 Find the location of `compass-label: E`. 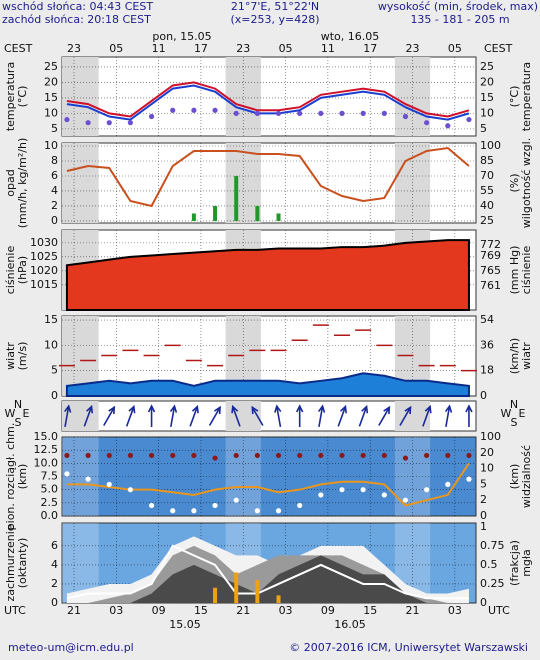

compass-label: E is located at coordinates (26, 413).